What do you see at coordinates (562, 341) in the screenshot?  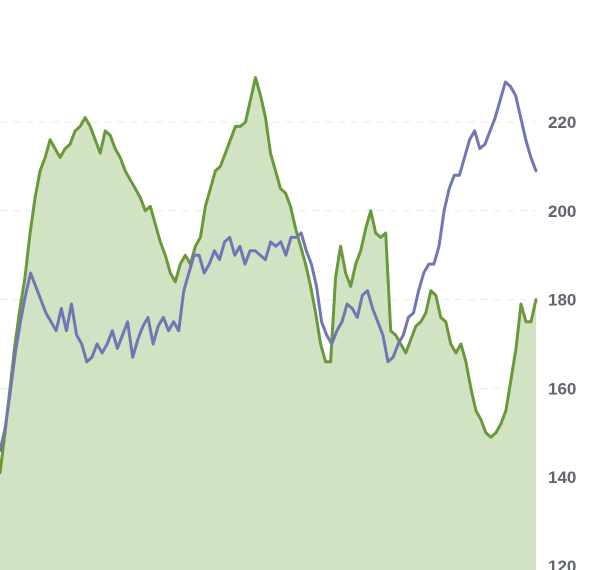 I see `y-axis-right: 120 140 160 180 200 220` at bounding box center [562, 341].